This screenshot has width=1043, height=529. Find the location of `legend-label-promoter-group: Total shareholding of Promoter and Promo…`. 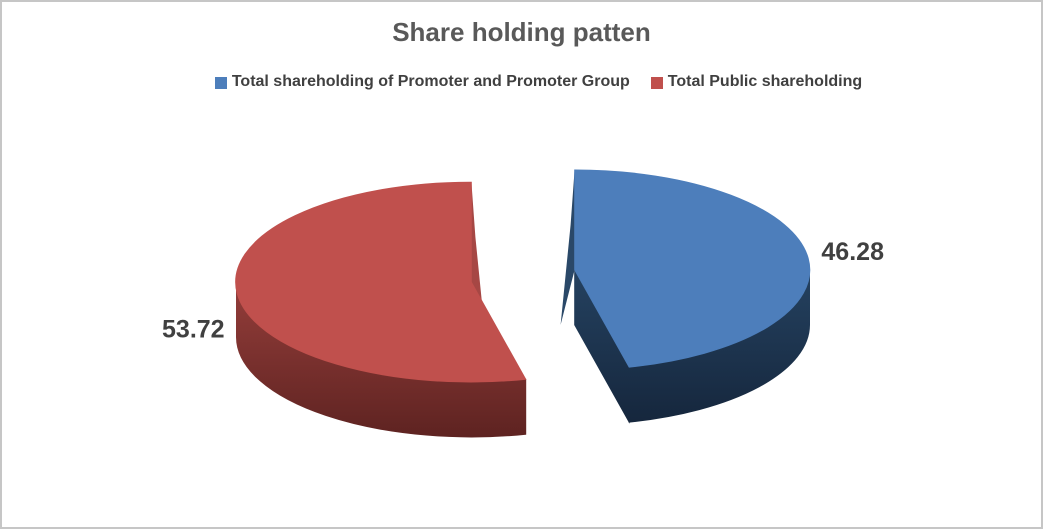

legend-label-promoter-group: Total shareholding of Promoter and Promo… is located at coordinates (430, 81).